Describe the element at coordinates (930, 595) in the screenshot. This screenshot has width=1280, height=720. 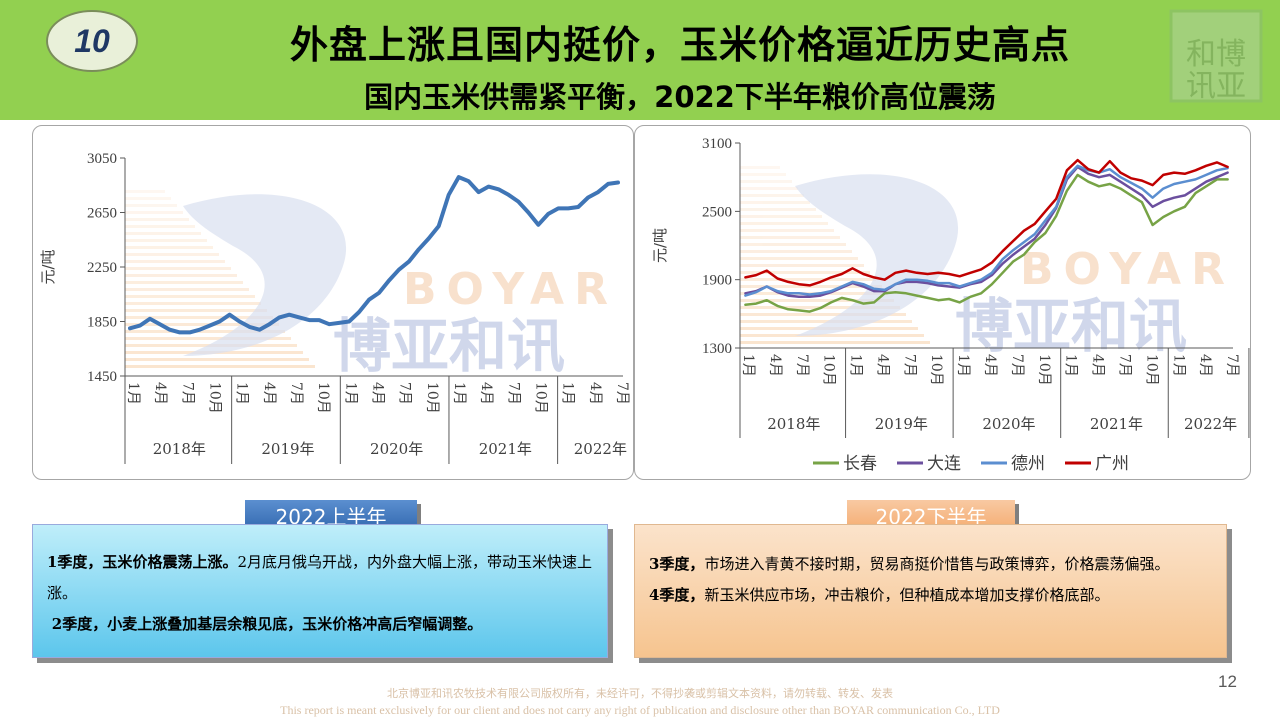
I see `para-q4: 4季度，新玉米供应市场，冲击粮价，但种植成本增加支撑价格底部。` at that location.